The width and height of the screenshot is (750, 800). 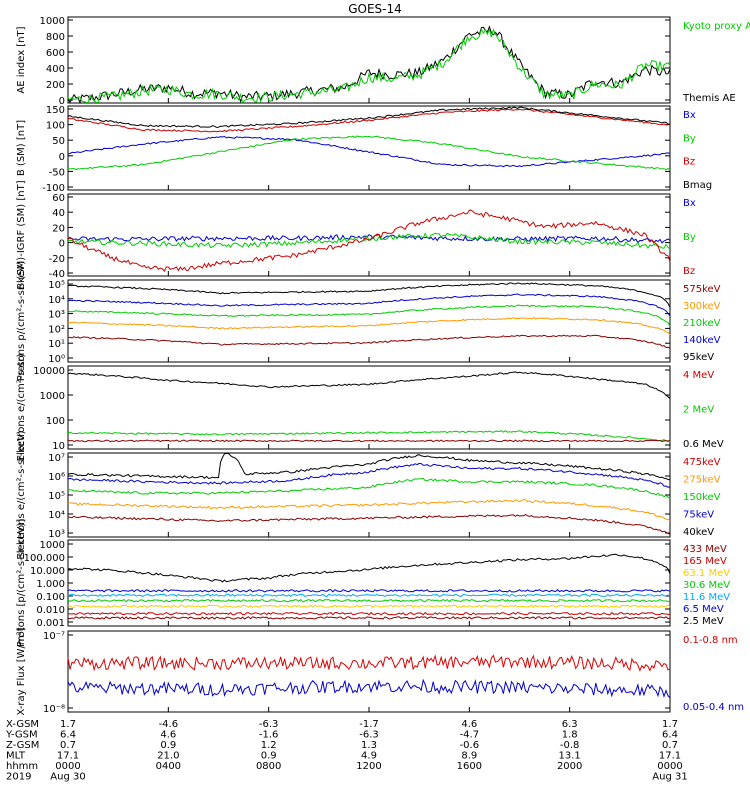 What do you see at coordinates (22, 745) in the screenshot?
I see `x-row-label: Z-GSM` at bounding box center [22, 745].